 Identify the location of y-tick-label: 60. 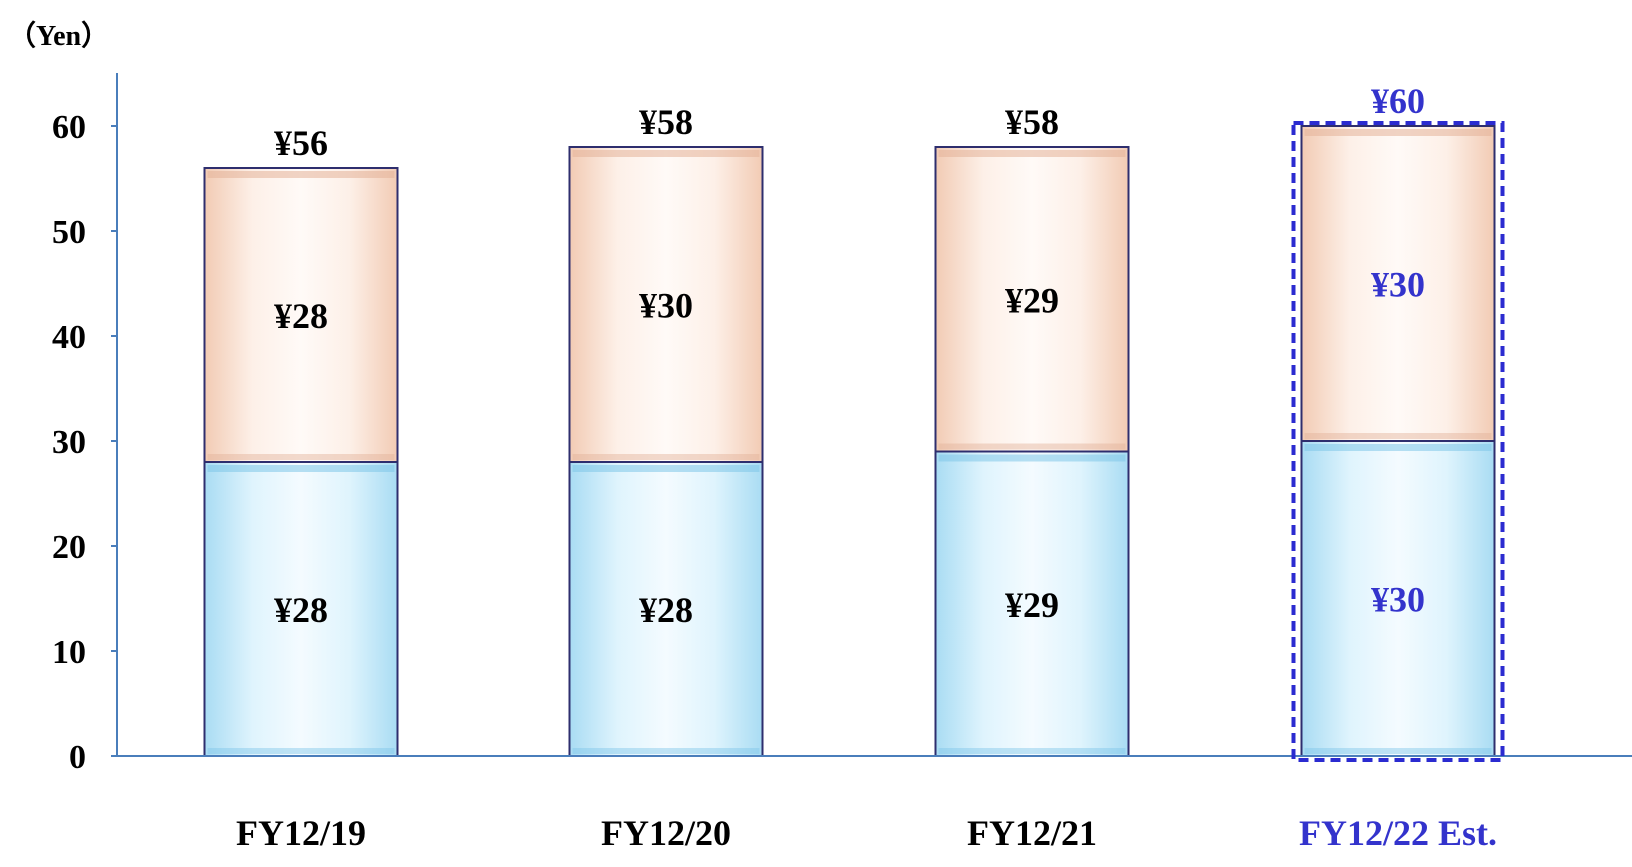
(69, 127).